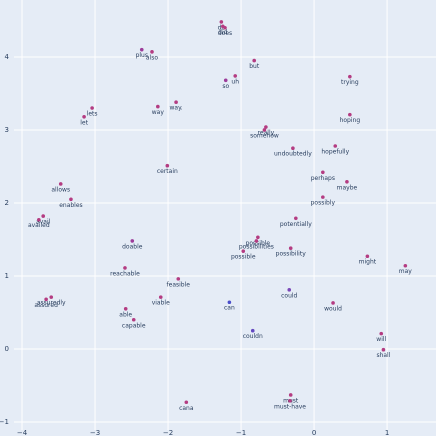 The width and height of the screenshot is (436, 436). I want to click on point-label: assured, so click(46, 305).